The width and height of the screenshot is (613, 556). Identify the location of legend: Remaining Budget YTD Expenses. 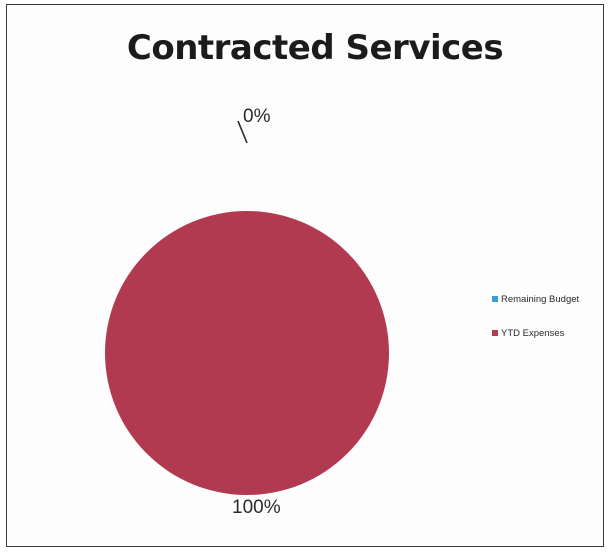
(536, 316).